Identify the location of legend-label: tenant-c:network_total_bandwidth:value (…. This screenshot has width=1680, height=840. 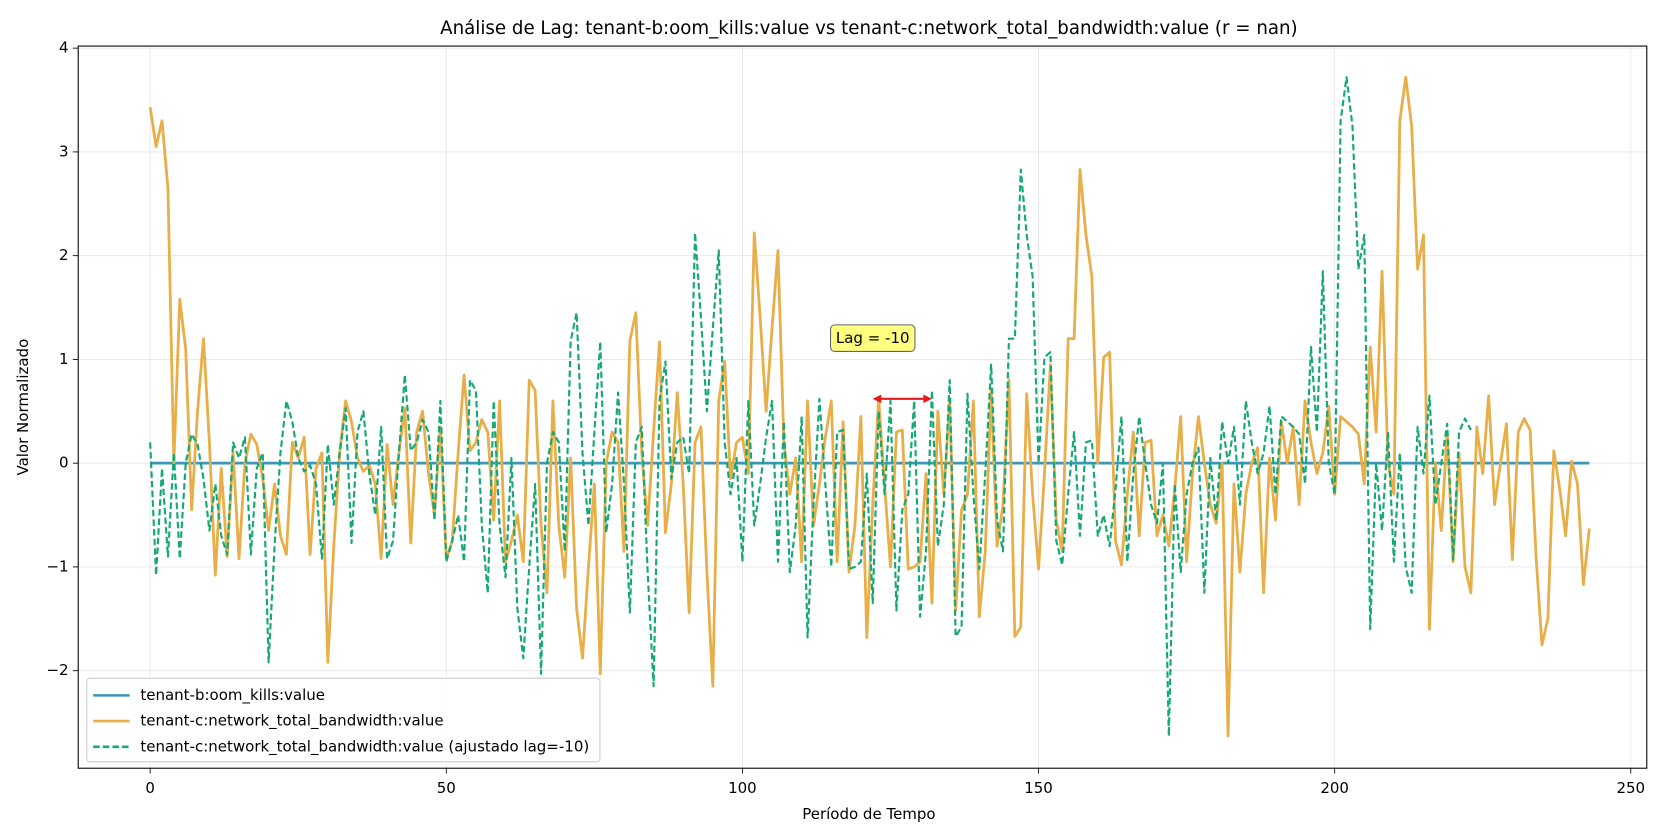
(364, 746).